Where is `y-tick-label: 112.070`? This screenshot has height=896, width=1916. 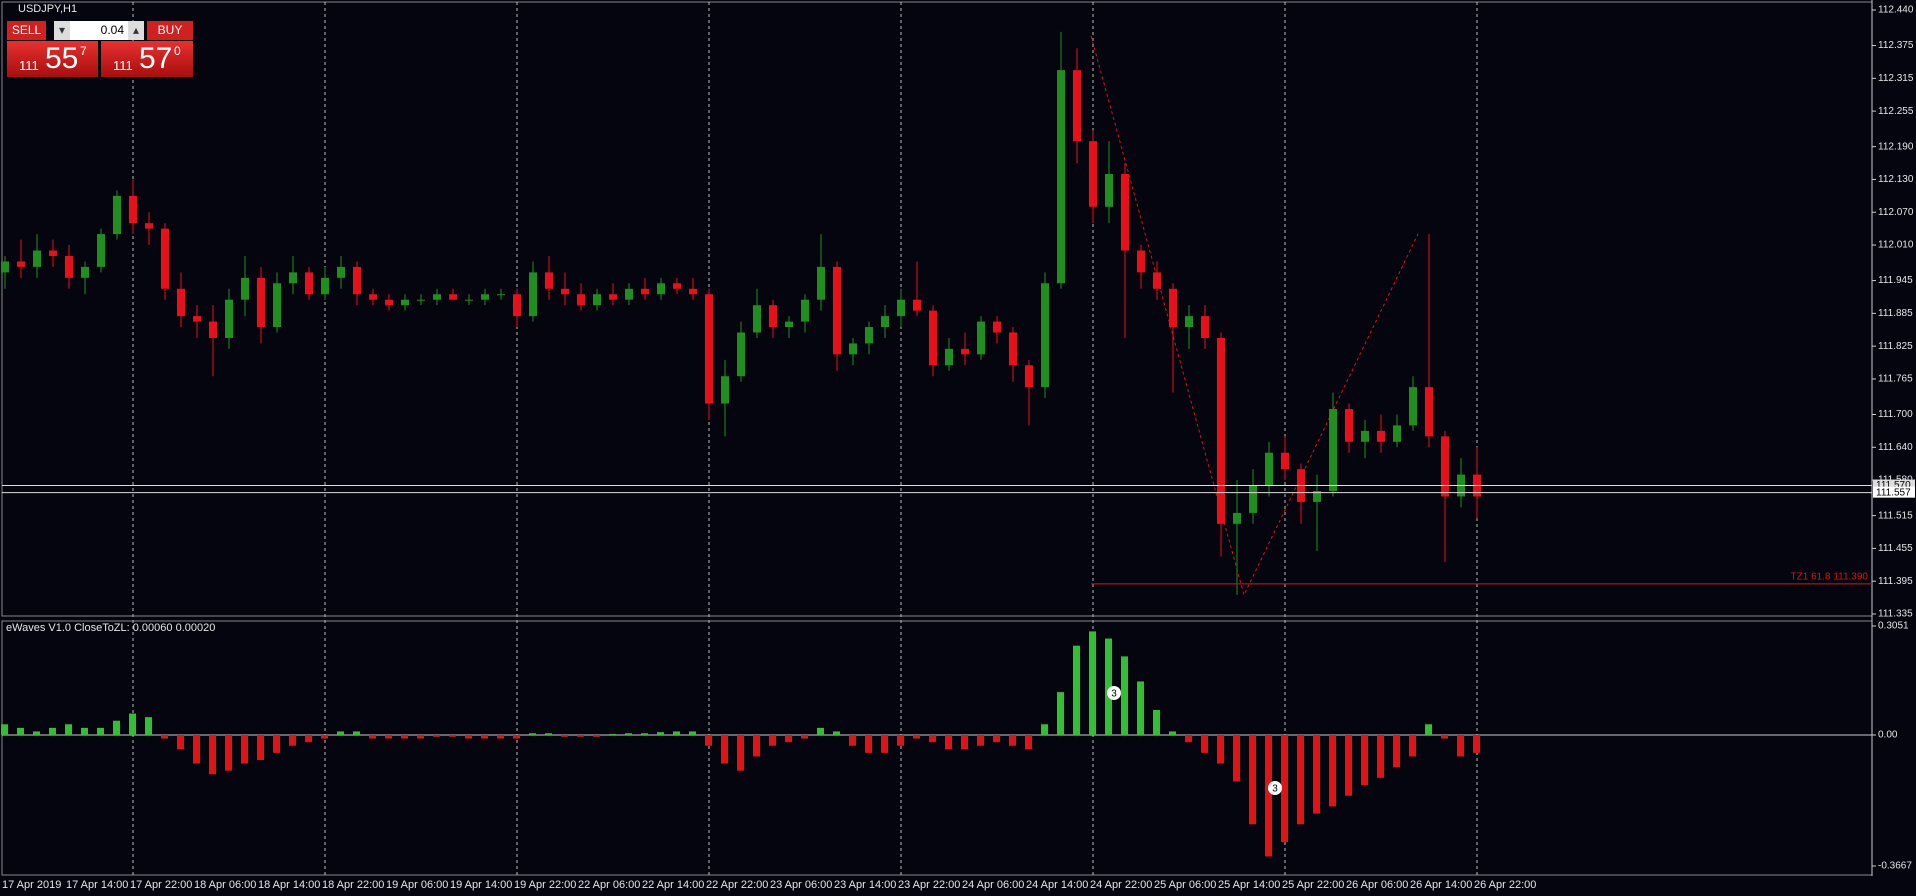
y-tick-label: 112.070 is located at coordinates (1896, 212).